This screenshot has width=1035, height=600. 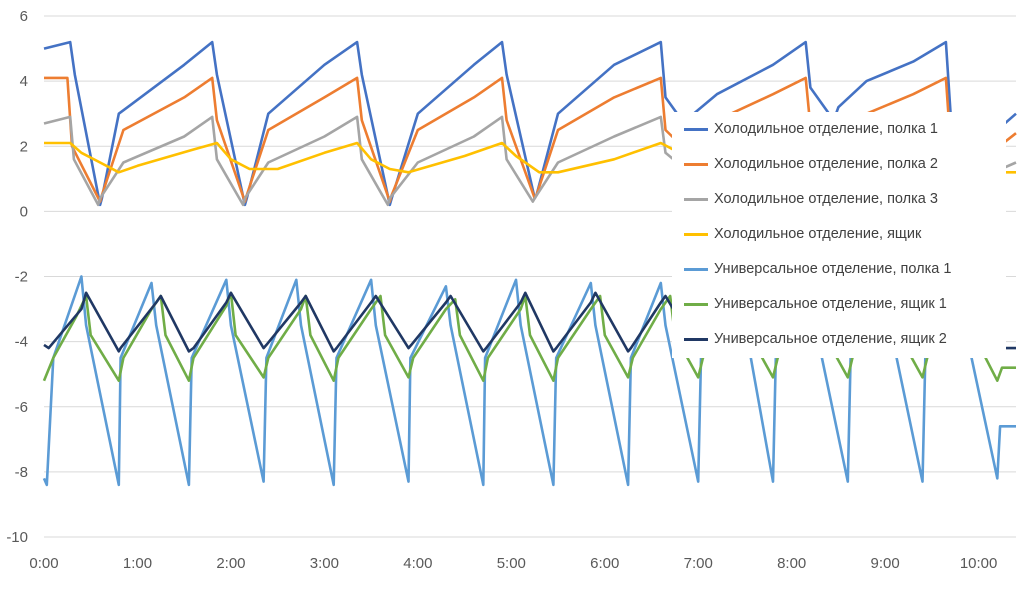 I want to click on x-tick-label: 9:00, so click(x=885, y=563).